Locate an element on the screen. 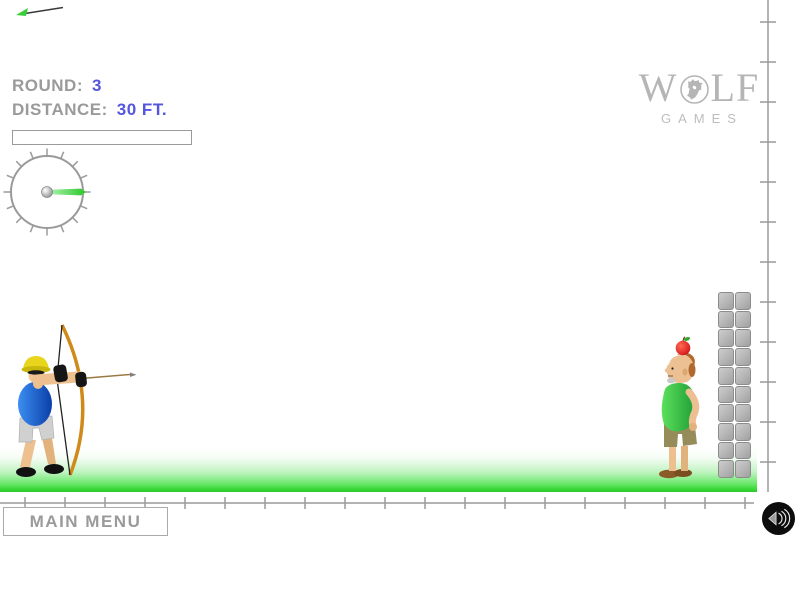  main-menu-button: MAIN MENU is located at coordinates (85, 521).